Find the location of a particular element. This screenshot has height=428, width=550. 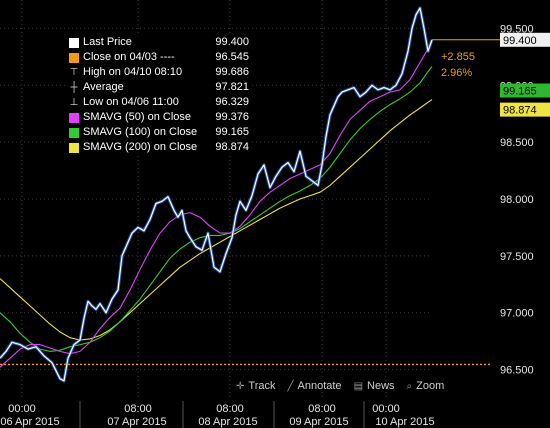

x-tick-date-label: 08 Apr 2015 is located at coordinates (227, 422).